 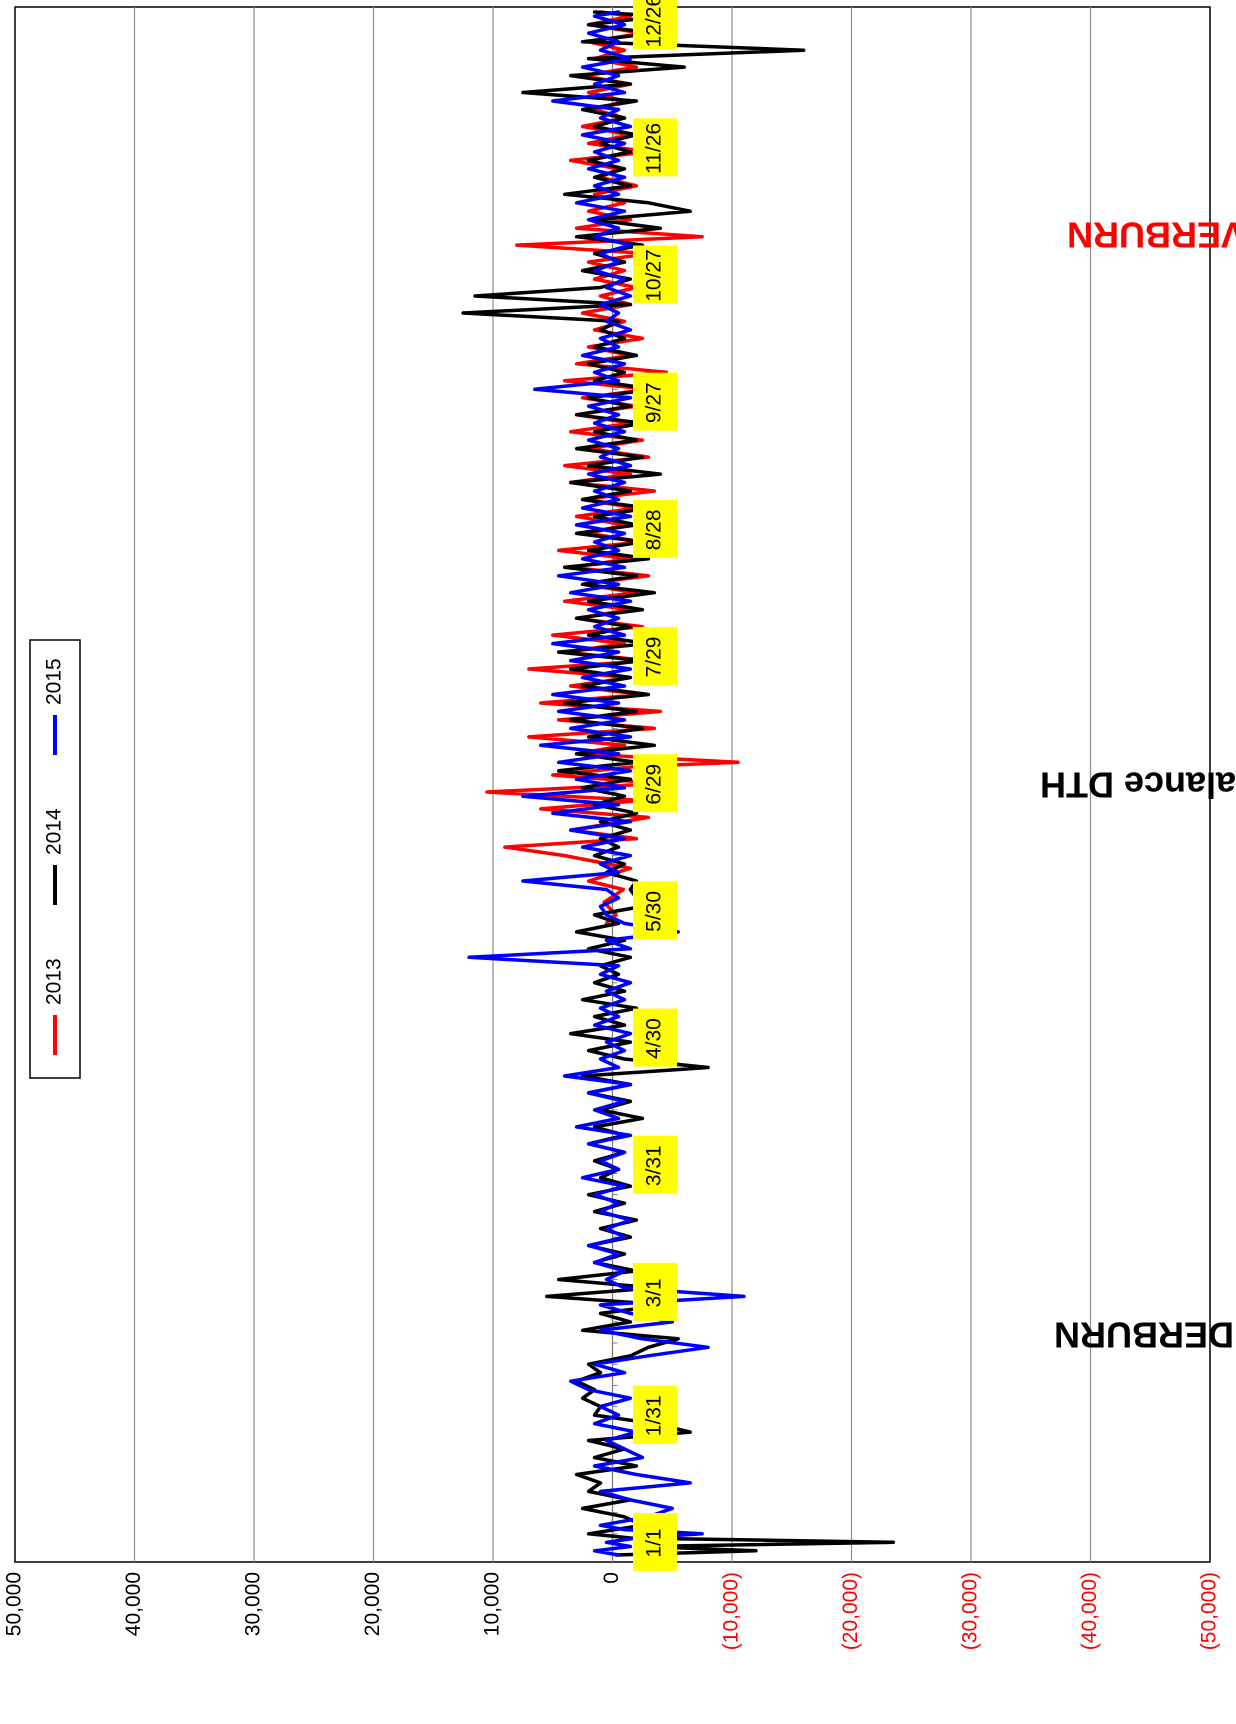 I want to click on y-tick-label: 10,000, so click(x=492, y=1604).